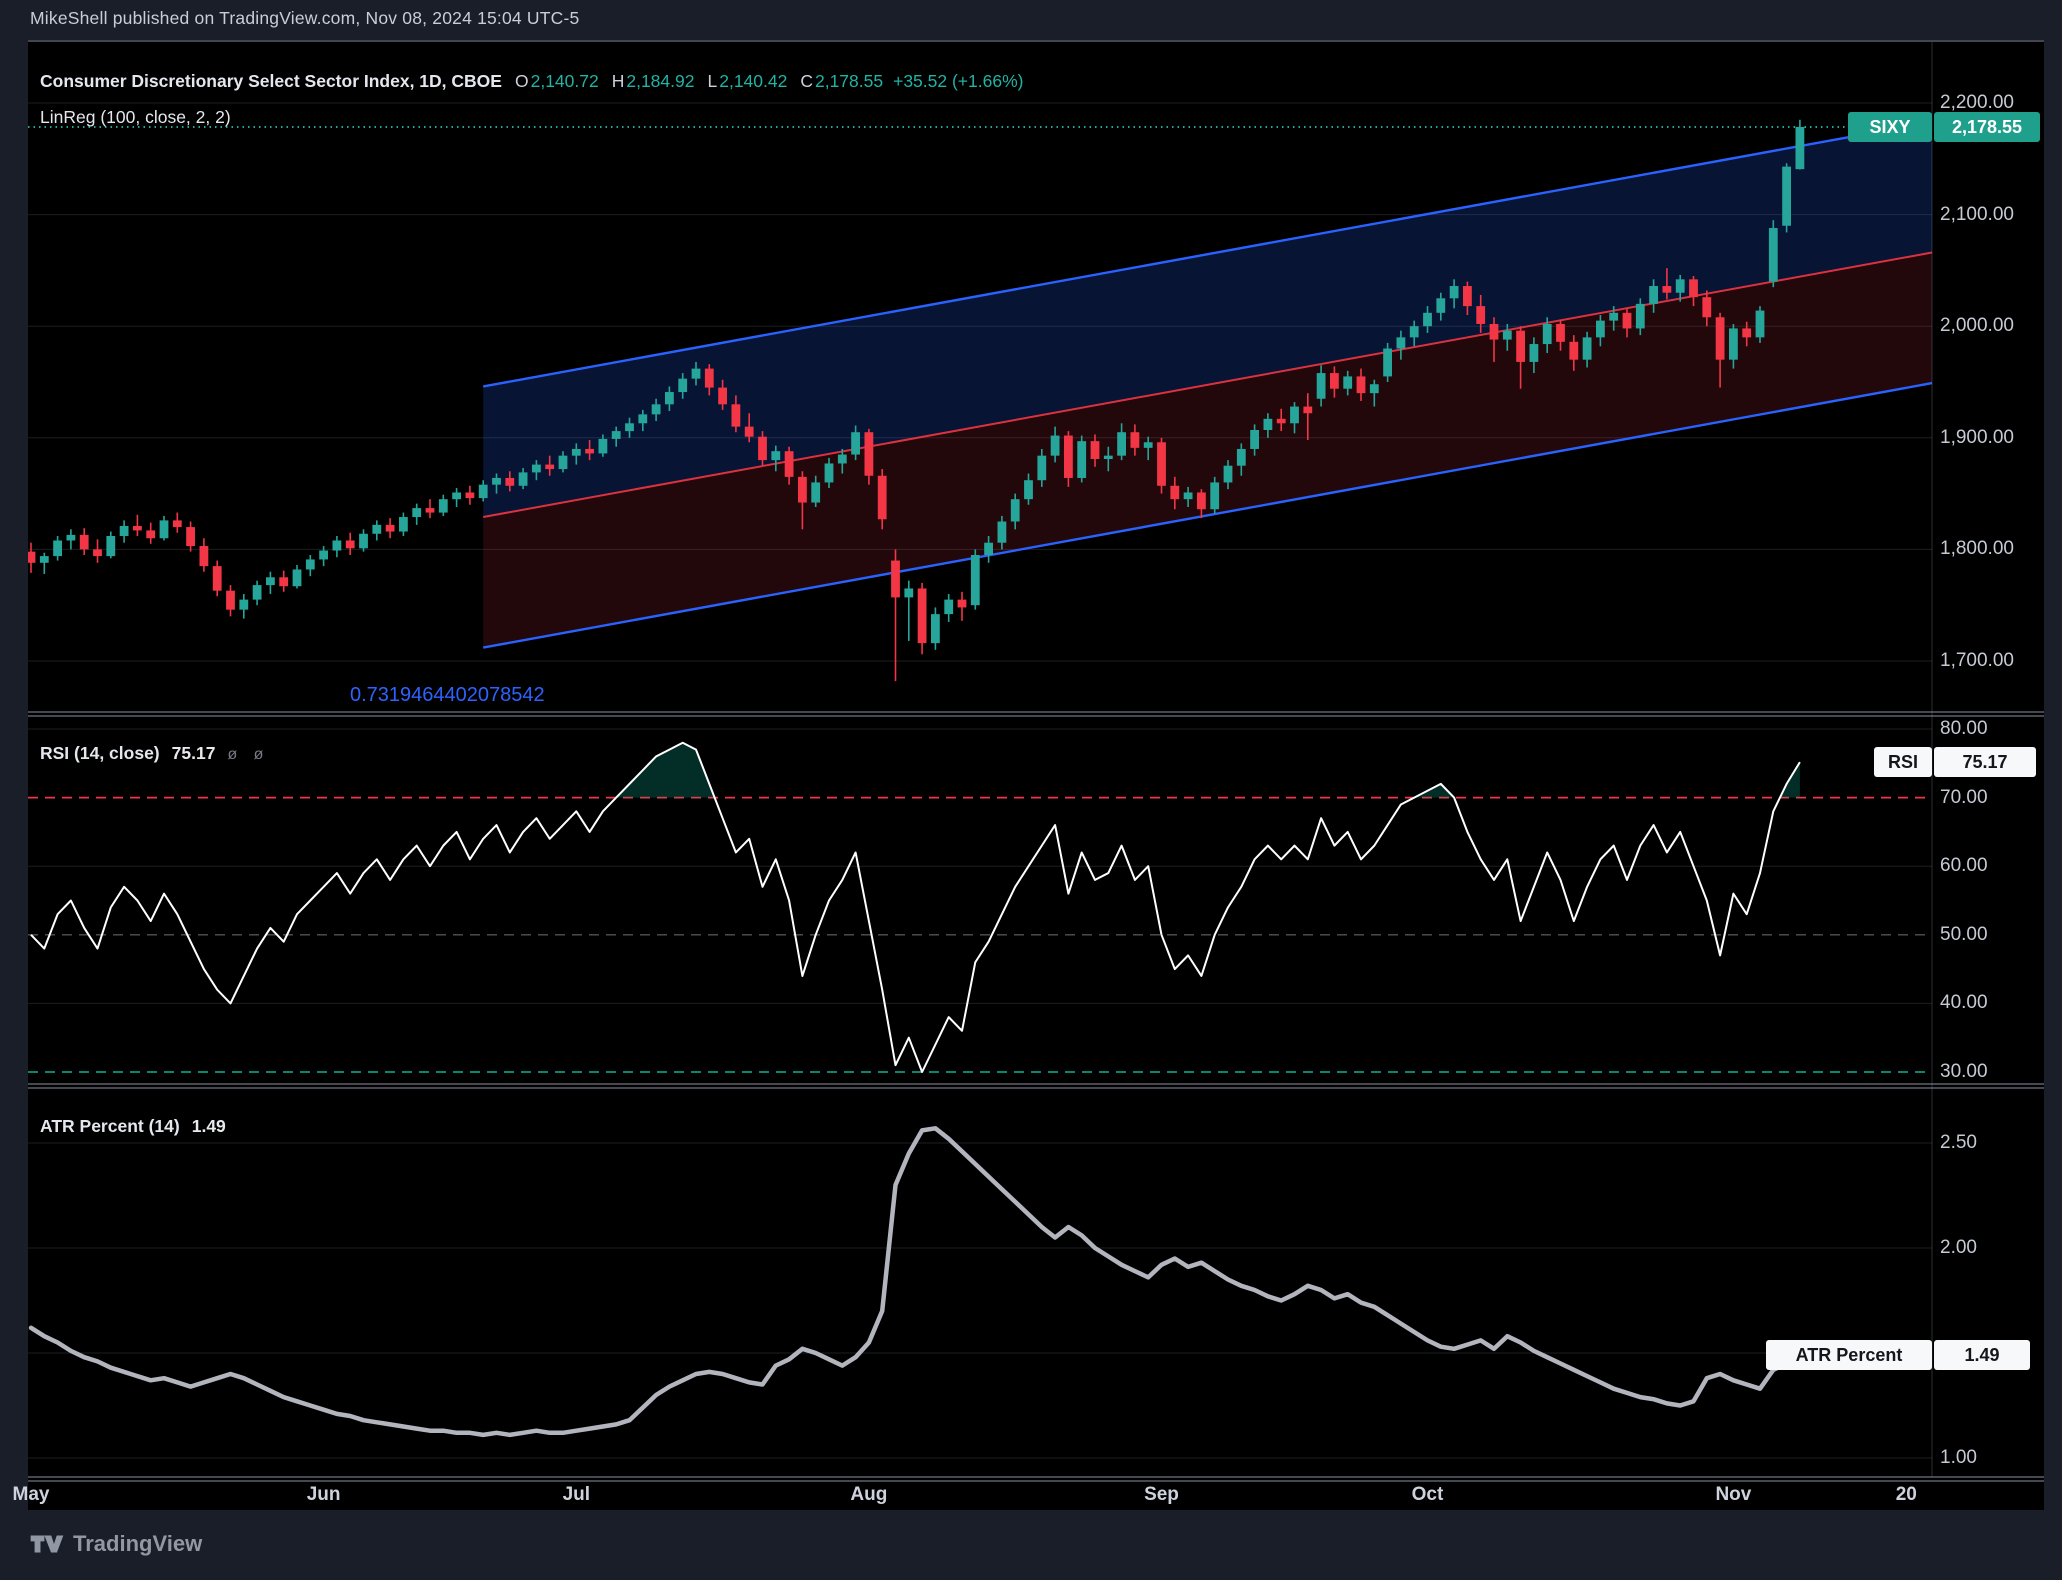 The image size is (2062, 1580). Describe the element at coordinates (323, 1494) in the screenshot. I see `time-tick: Jun` at that location.